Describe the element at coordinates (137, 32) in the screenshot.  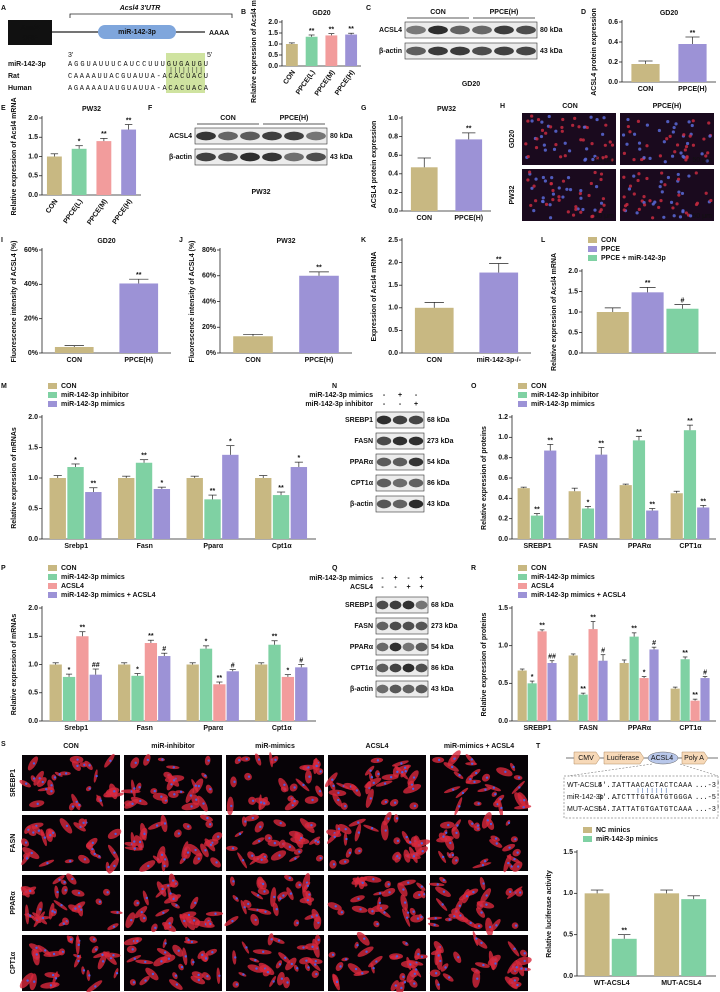
I see `mirna-site` at that location.